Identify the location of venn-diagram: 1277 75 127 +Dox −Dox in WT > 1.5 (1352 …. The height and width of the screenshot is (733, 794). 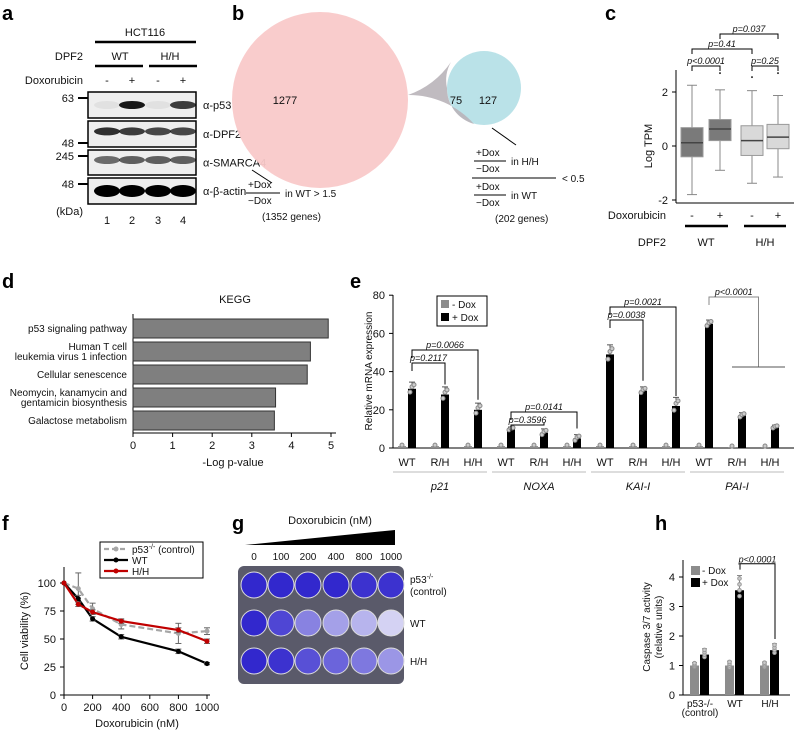
(408, 118).